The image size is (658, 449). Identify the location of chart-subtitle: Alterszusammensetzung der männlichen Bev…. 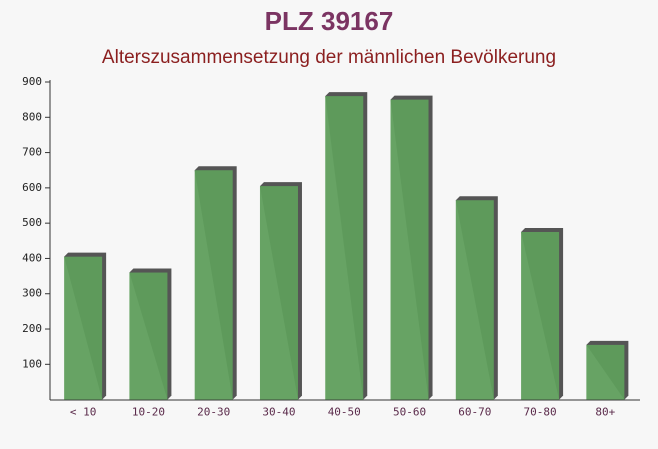
(329, 57).